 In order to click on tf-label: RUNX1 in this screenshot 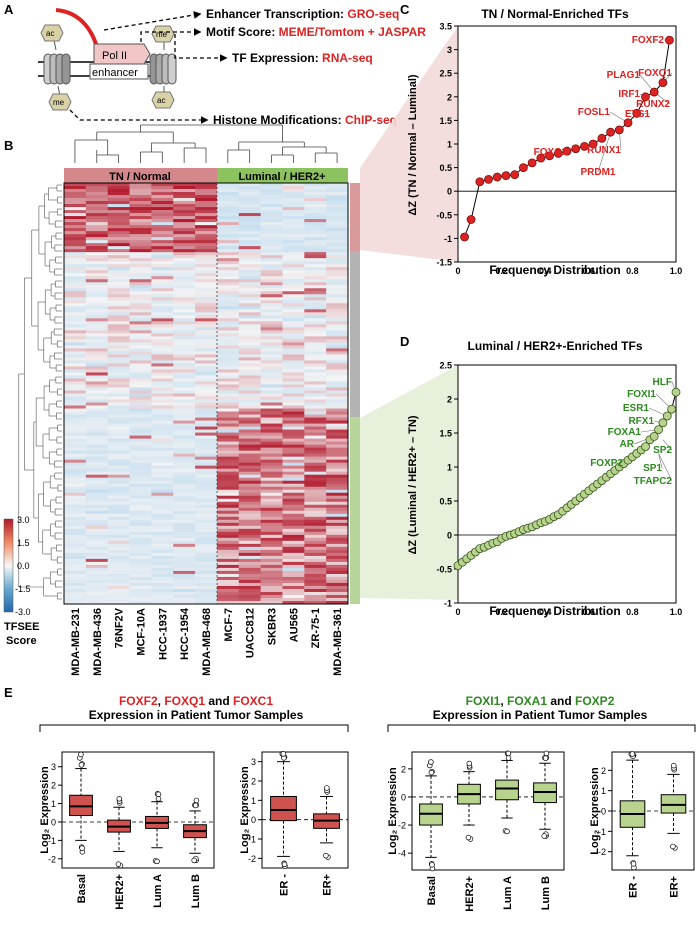, I will do `click(604, 150)`.